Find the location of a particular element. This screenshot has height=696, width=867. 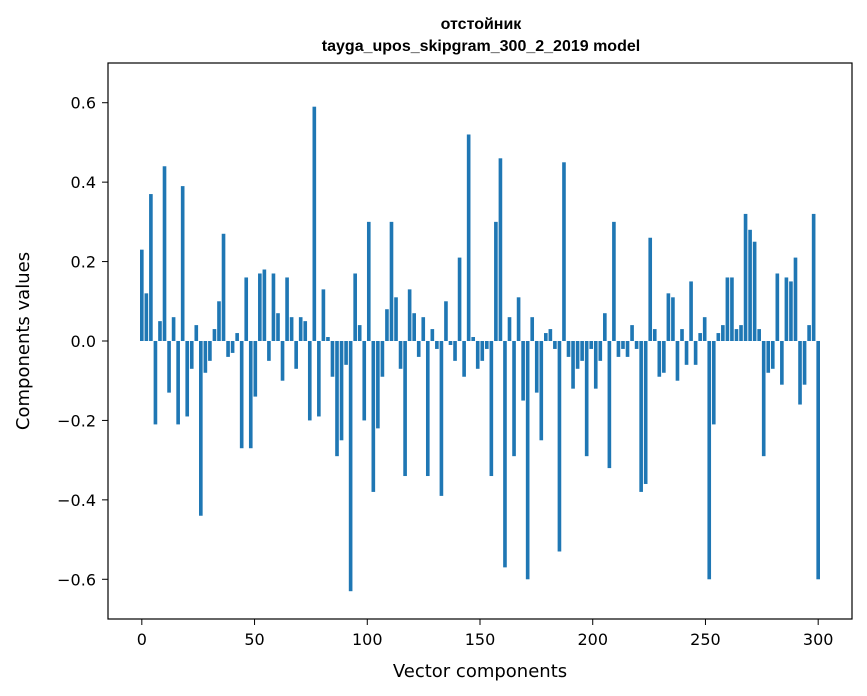

x-tick-label: 300 is located at coordinates (818, 639).